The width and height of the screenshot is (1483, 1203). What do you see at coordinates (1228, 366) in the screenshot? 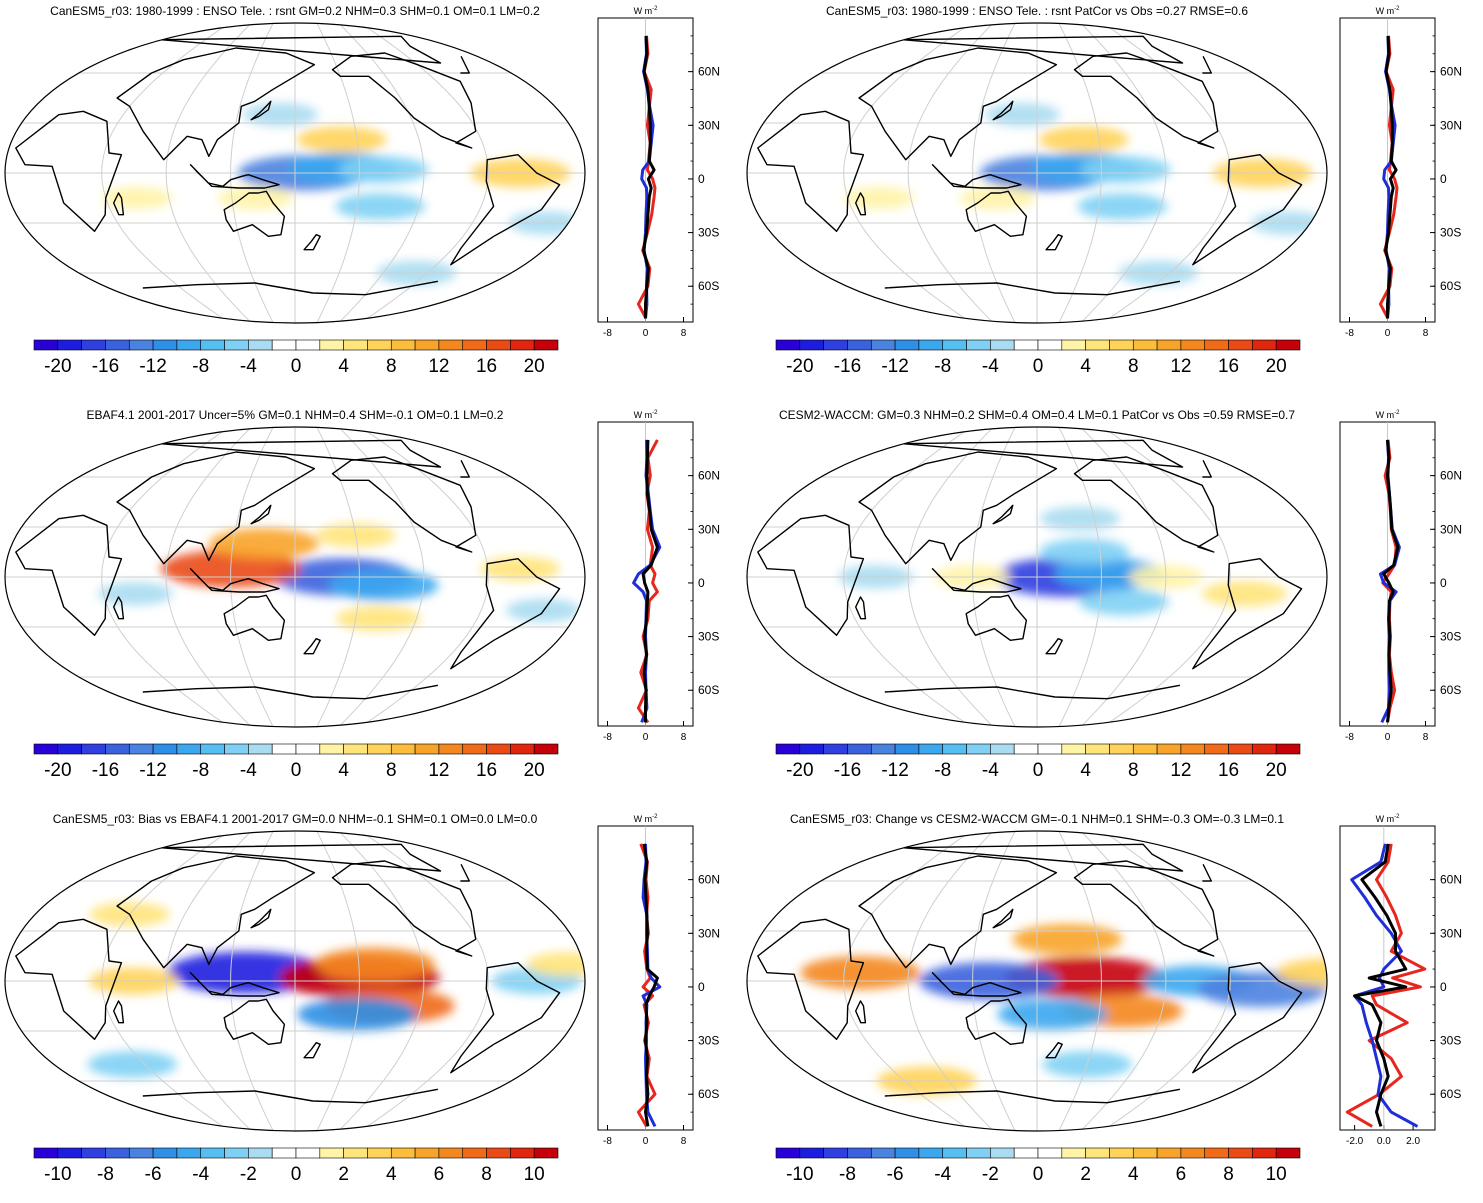
I see `colorbar-tick-label: 16` at bounding box center [1228, 366].